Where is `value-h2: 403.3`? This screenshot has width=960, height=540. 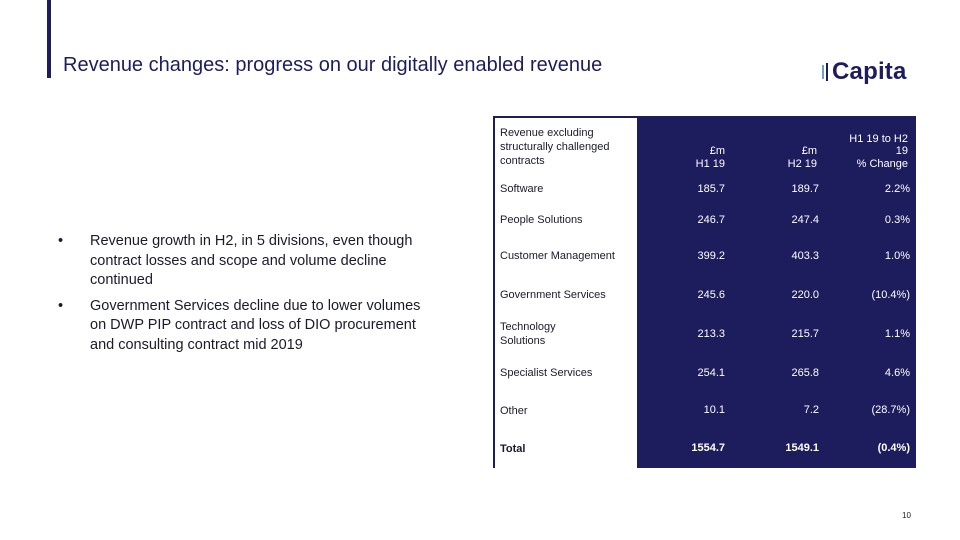
value-h2: 403.3 is located at coordinates (805, 256).